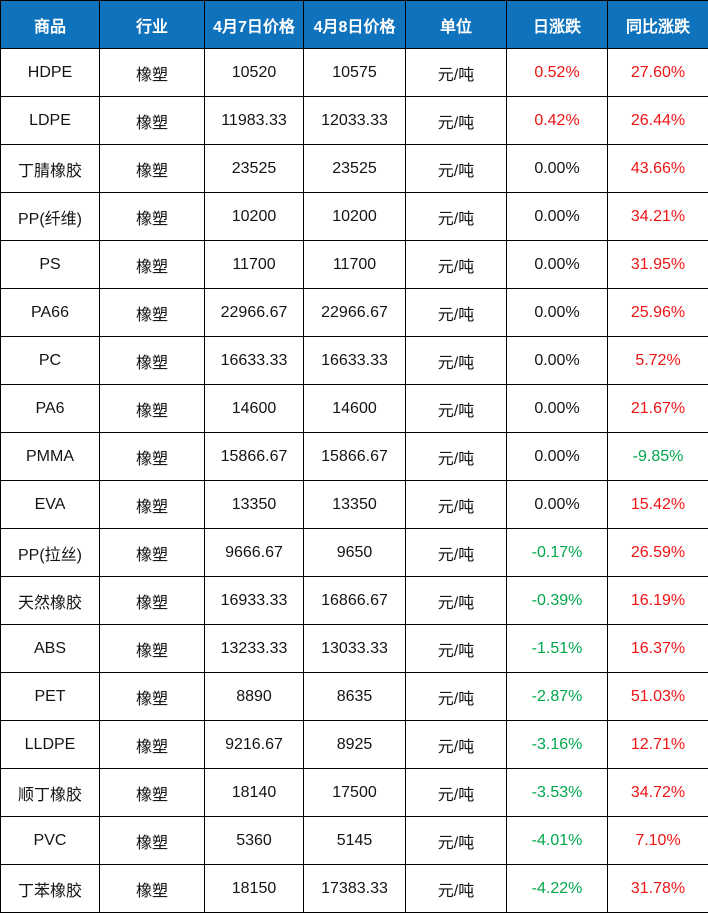  I want to click on cell-day-change: -3.53%, so click(557, 792).